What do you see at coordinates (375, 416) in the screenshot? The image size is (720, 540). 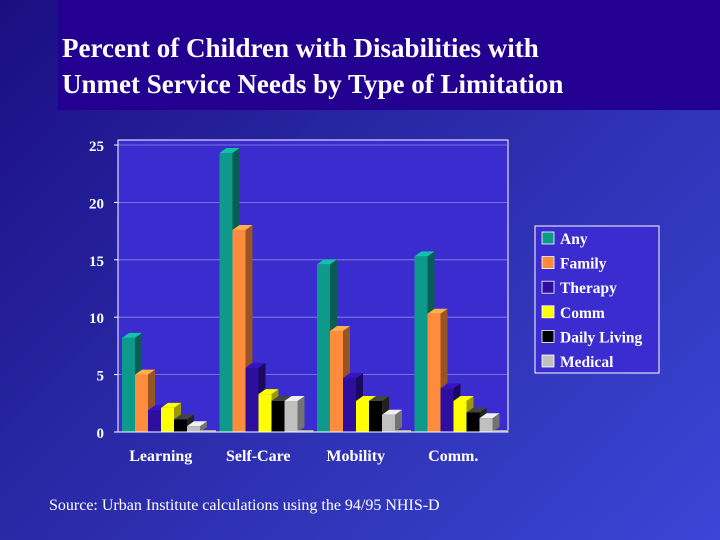 I see `bar-Daily Living-Mobility` at bounding box center [375, 416].